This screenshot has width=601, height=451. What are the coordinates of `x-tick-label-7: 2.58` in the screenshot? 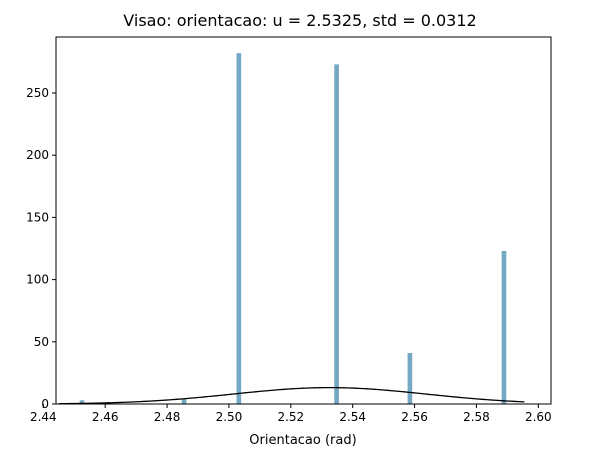 It's located at (476, 417).